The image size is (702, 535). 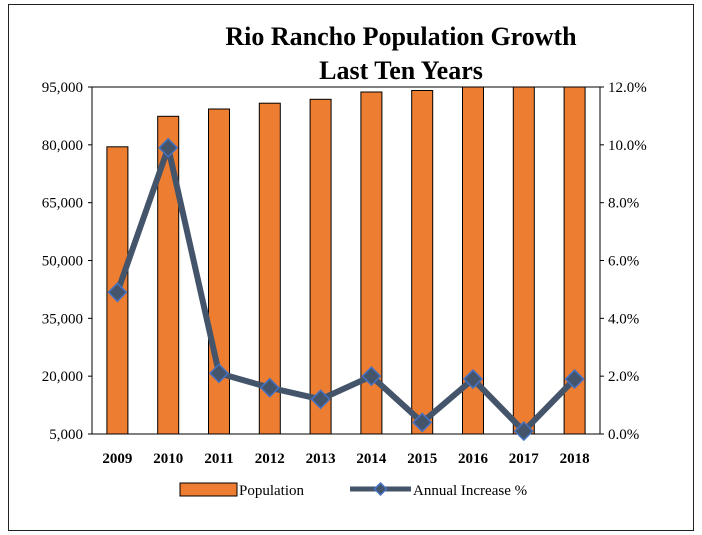 What do you see at coordinates (371, 263) in the screenshot?
I see `bar-population-2014` at bounding box center [371, 263].